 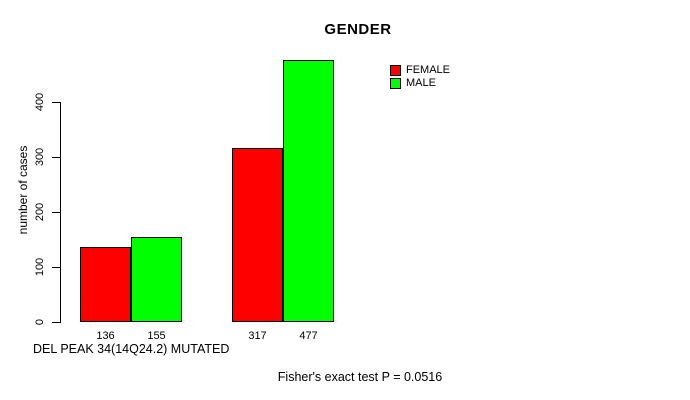 What do you see at coordinates (40, 212) in the screenshot?
I see `y-tick-label: 200` at bounding box center [40, 212].